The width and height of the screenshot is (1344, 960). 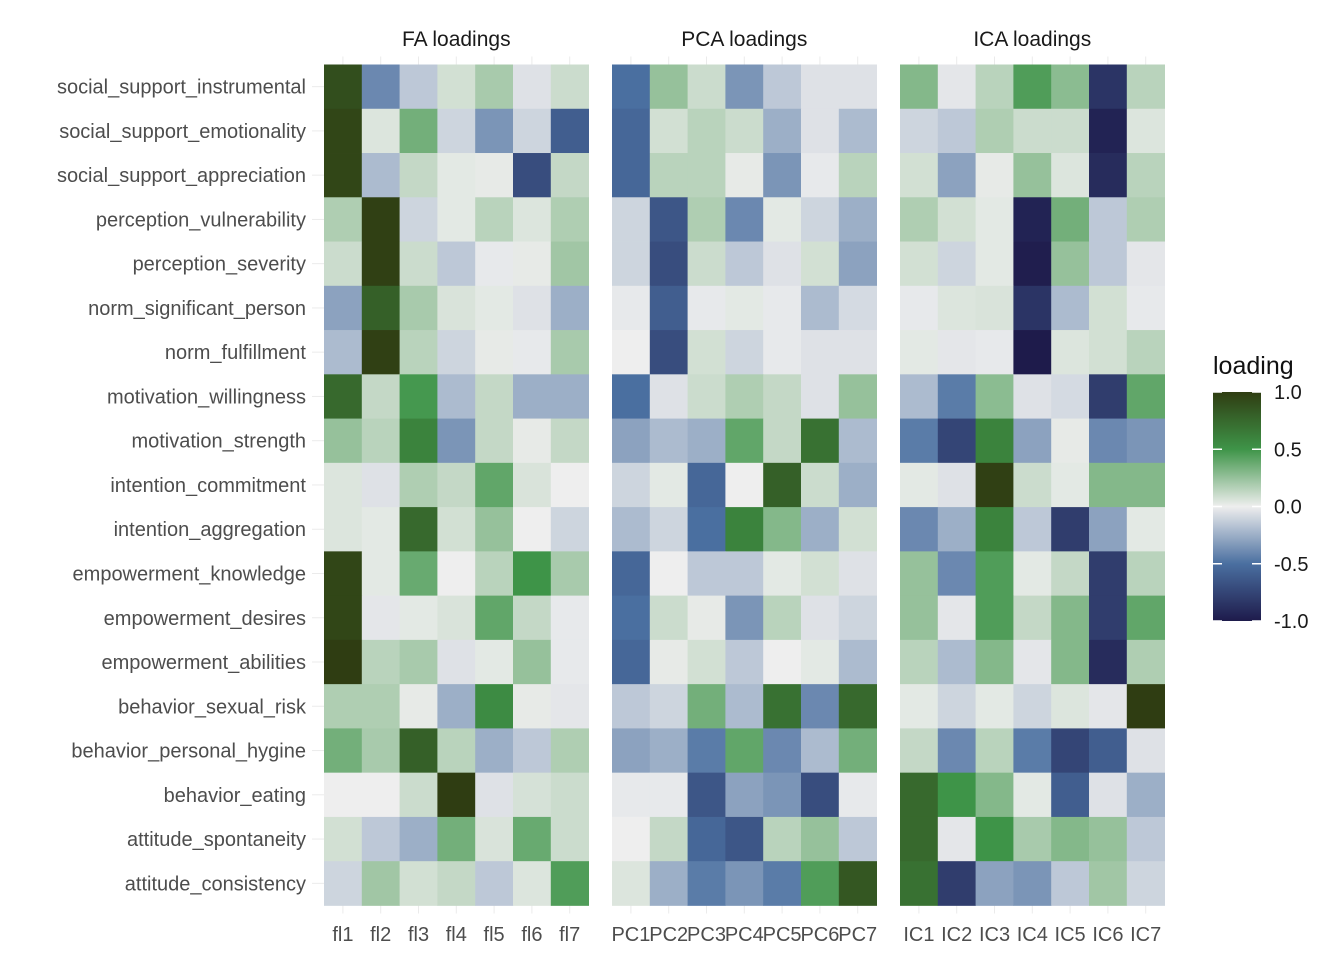 What do you see at coordinates (205, 619) in the screenshot?
I see `y-tick-label: empowerment_desires` at bounding box center [205, 619].